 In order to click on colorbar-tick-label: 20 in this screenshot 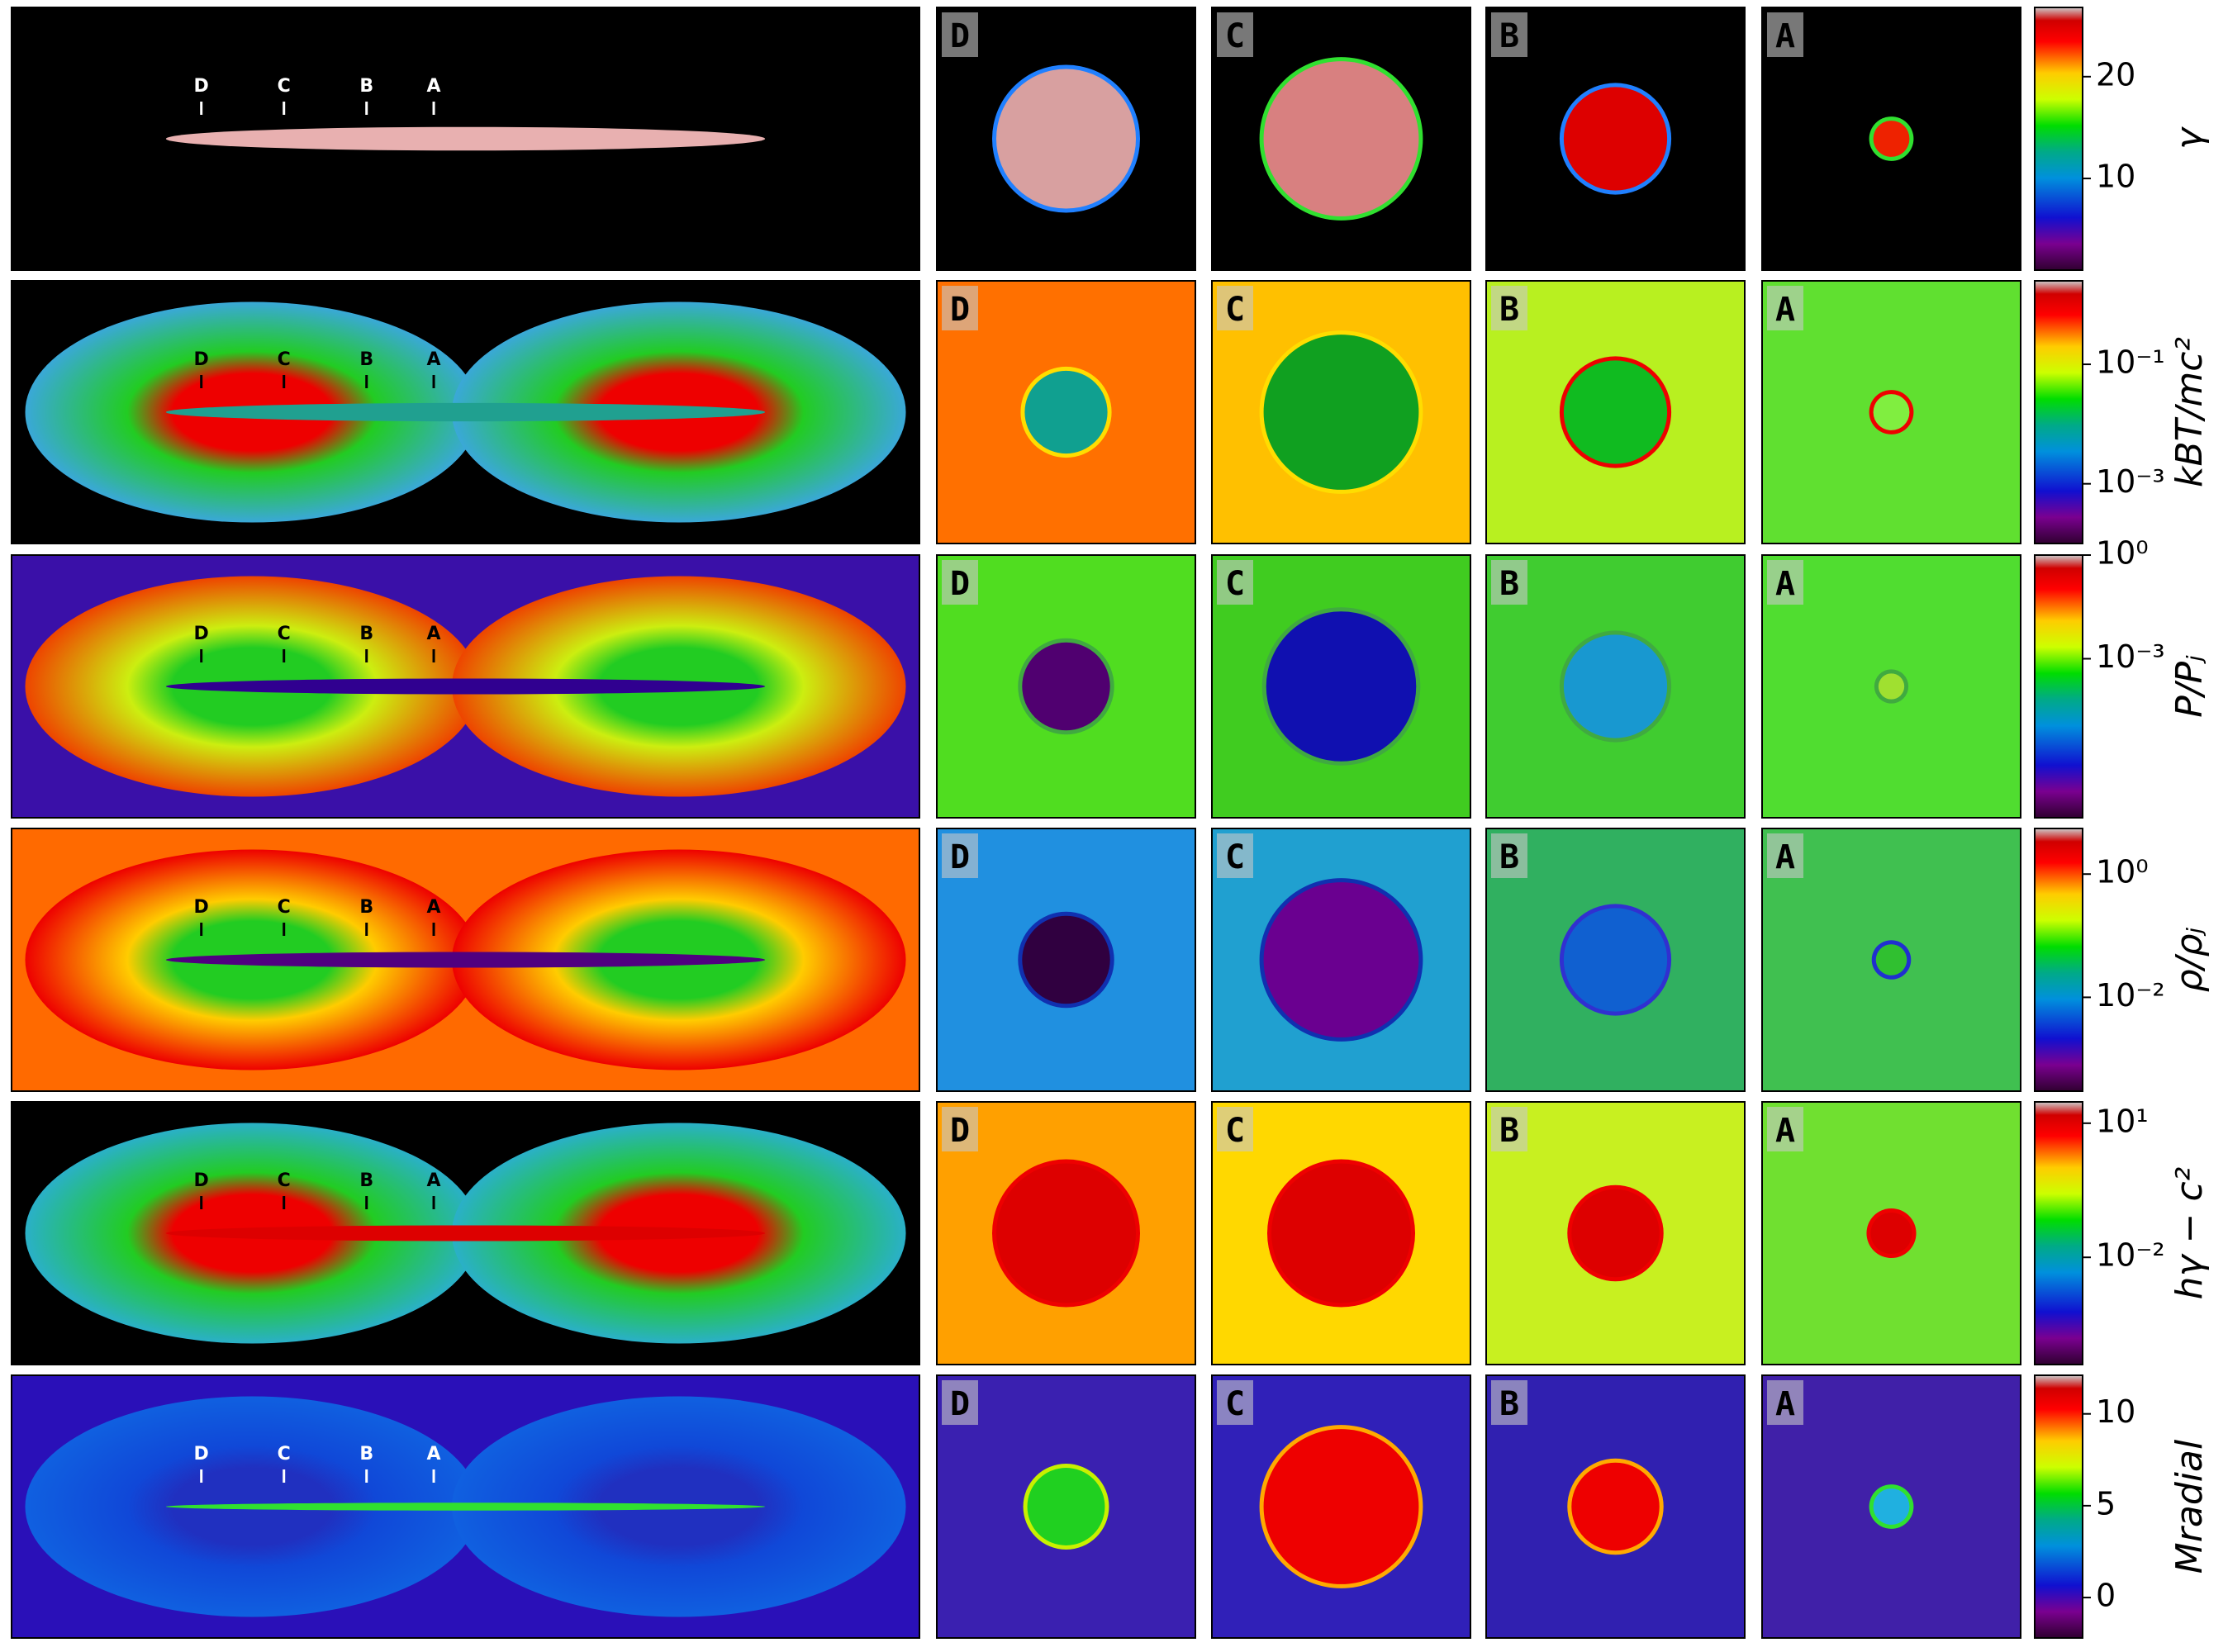, I will do `click(2115, 74)`.